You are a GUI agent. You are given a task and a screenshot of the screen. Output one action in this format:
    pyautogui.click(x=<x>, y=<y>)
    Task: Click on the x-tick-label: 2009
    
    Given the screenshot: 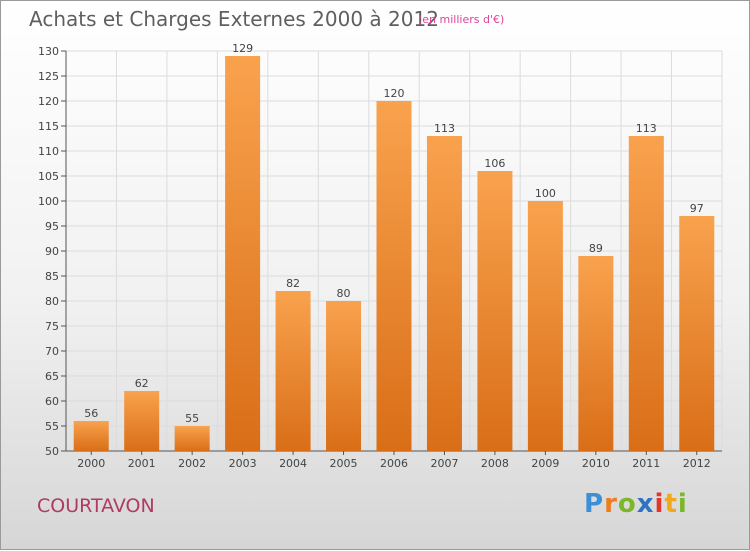 What is the action you would take?
    pyautogui.click(x=545, y=463)
    